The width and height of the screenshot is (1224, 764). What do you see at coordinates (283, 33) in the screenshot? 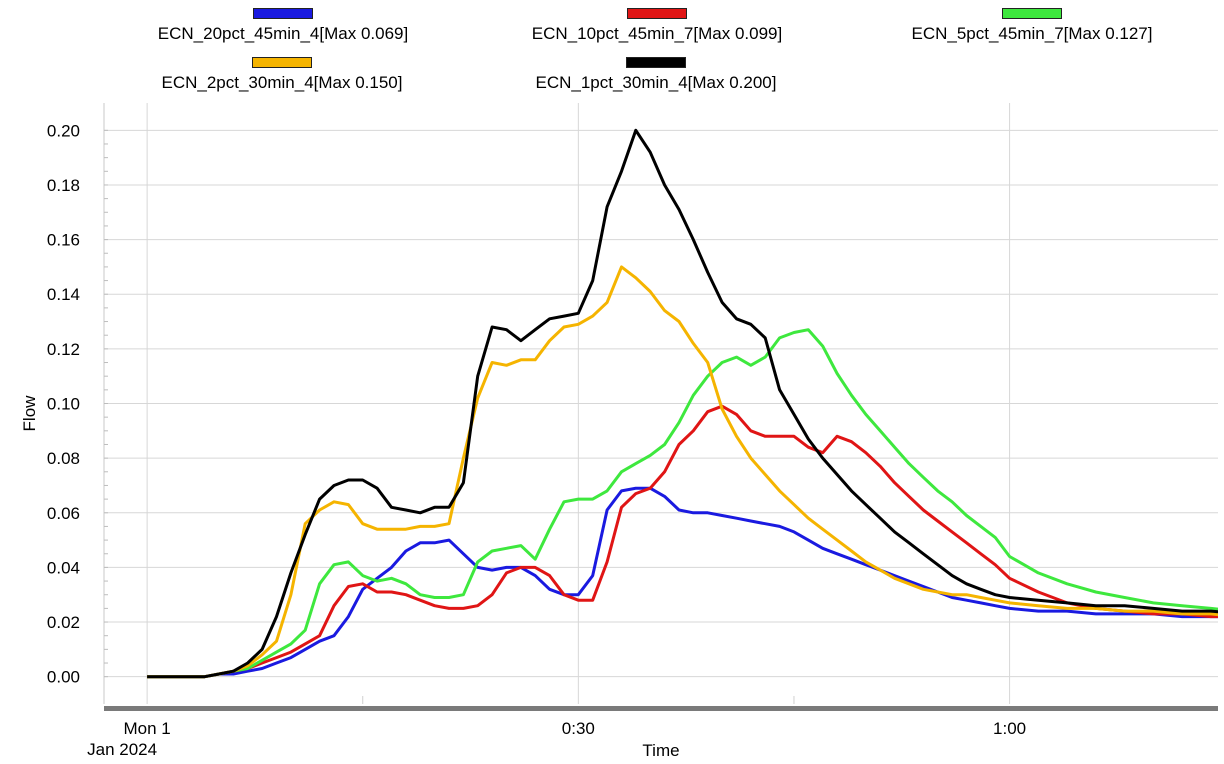
I see `legend-label: ECN_20pct_45min_4[Max 0.069]` at bounding box center [283, 33].